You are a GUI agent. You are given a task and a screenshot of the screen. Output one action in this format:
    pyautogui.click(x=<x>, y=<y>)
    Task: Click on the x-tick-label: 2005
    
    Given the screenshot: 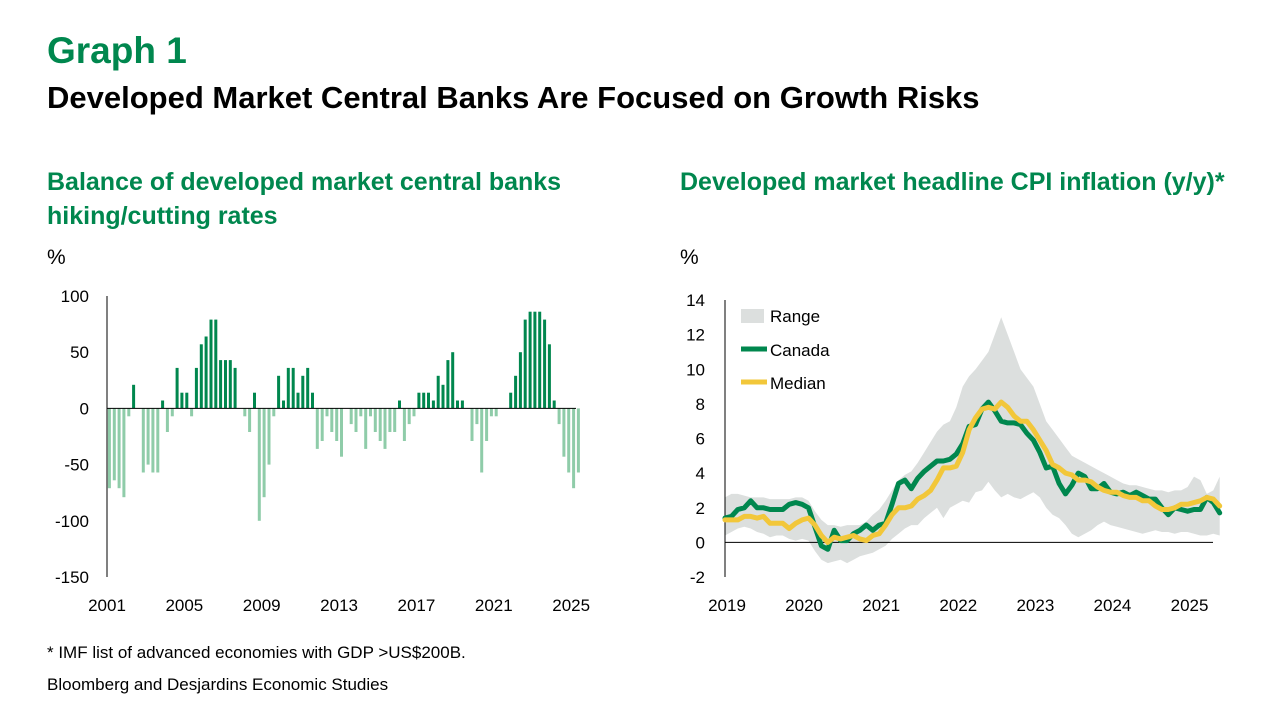 What is the action you would take?
    pyautogui.click(x=184, y=605)
    